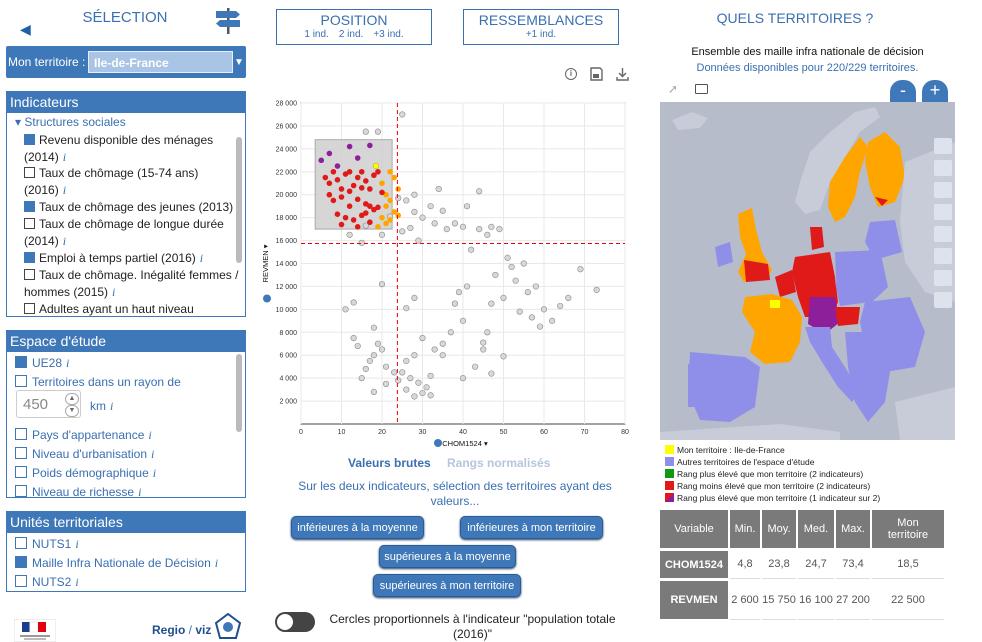 This screenshot has height=642, width=982. What do you see at coordinates (70, 122) in the screenshot?
I see `group-structures-sociales: ▾ Structures sociales` at bounding box center [70, 122].